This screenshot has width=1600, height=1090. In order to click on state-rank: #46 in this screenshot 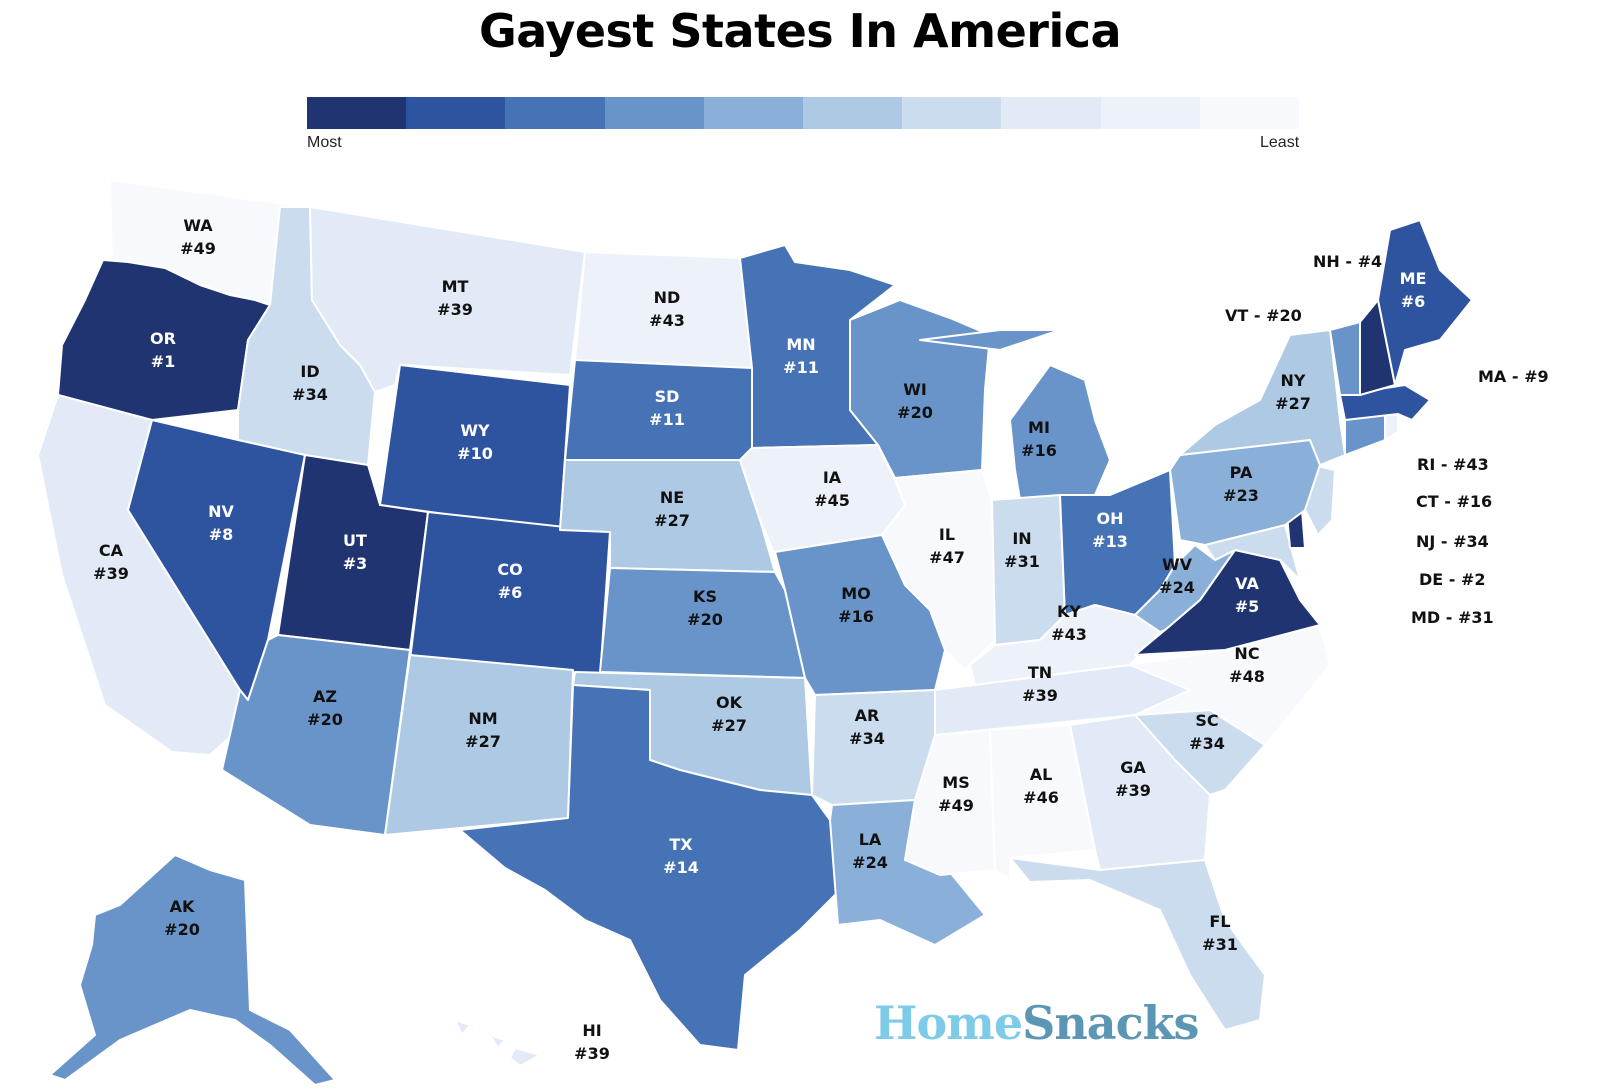, I will do `click(1041, 797)`.